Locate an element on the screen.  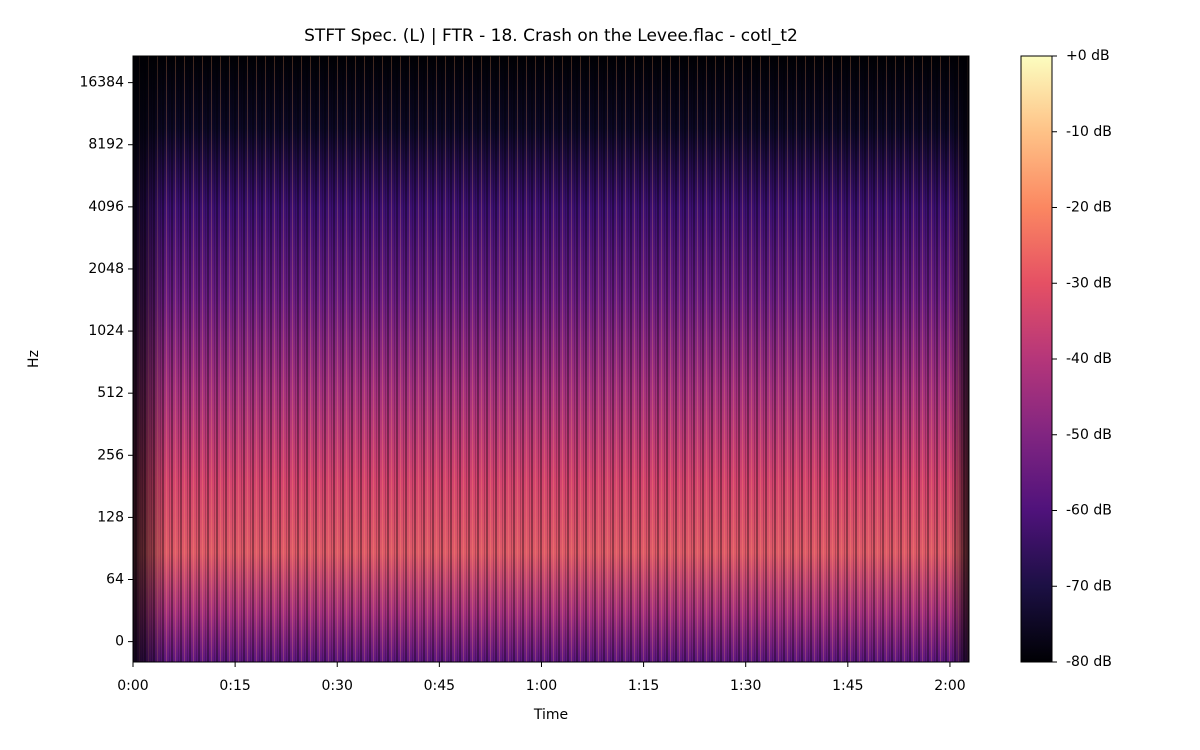
colorbar-tick-label: -10 dB is located at coordinates (1089, 132).